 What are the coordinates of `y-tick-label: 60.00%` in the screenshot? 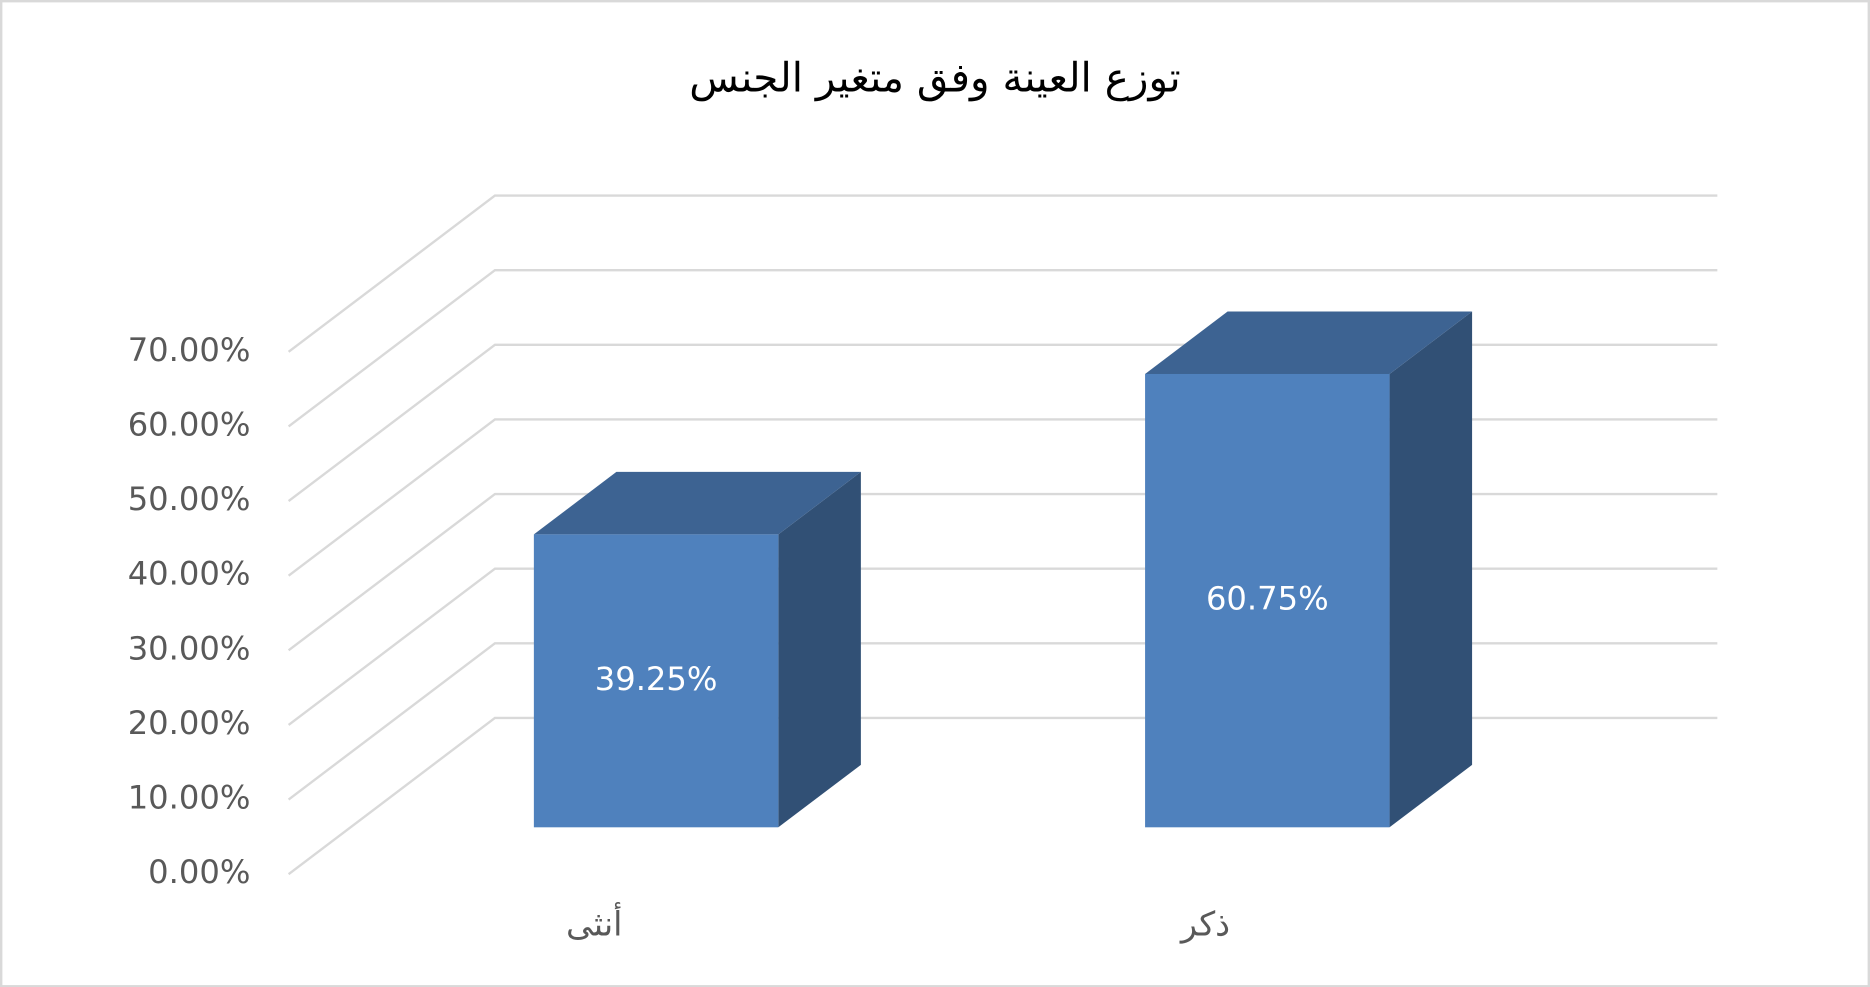 It's located at (189, 424).